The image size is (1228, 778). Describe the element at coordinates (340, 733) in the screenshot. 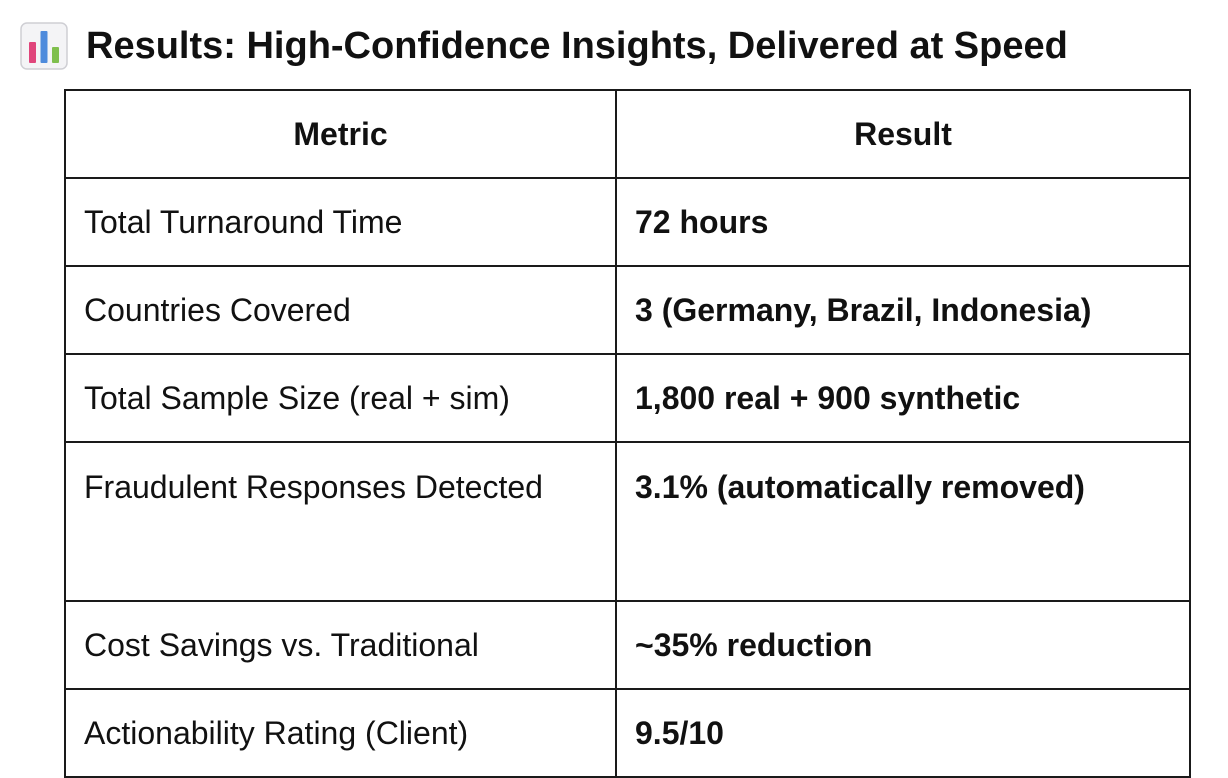

I see `metric-cell: Actionability Rating (Client)` at that location.